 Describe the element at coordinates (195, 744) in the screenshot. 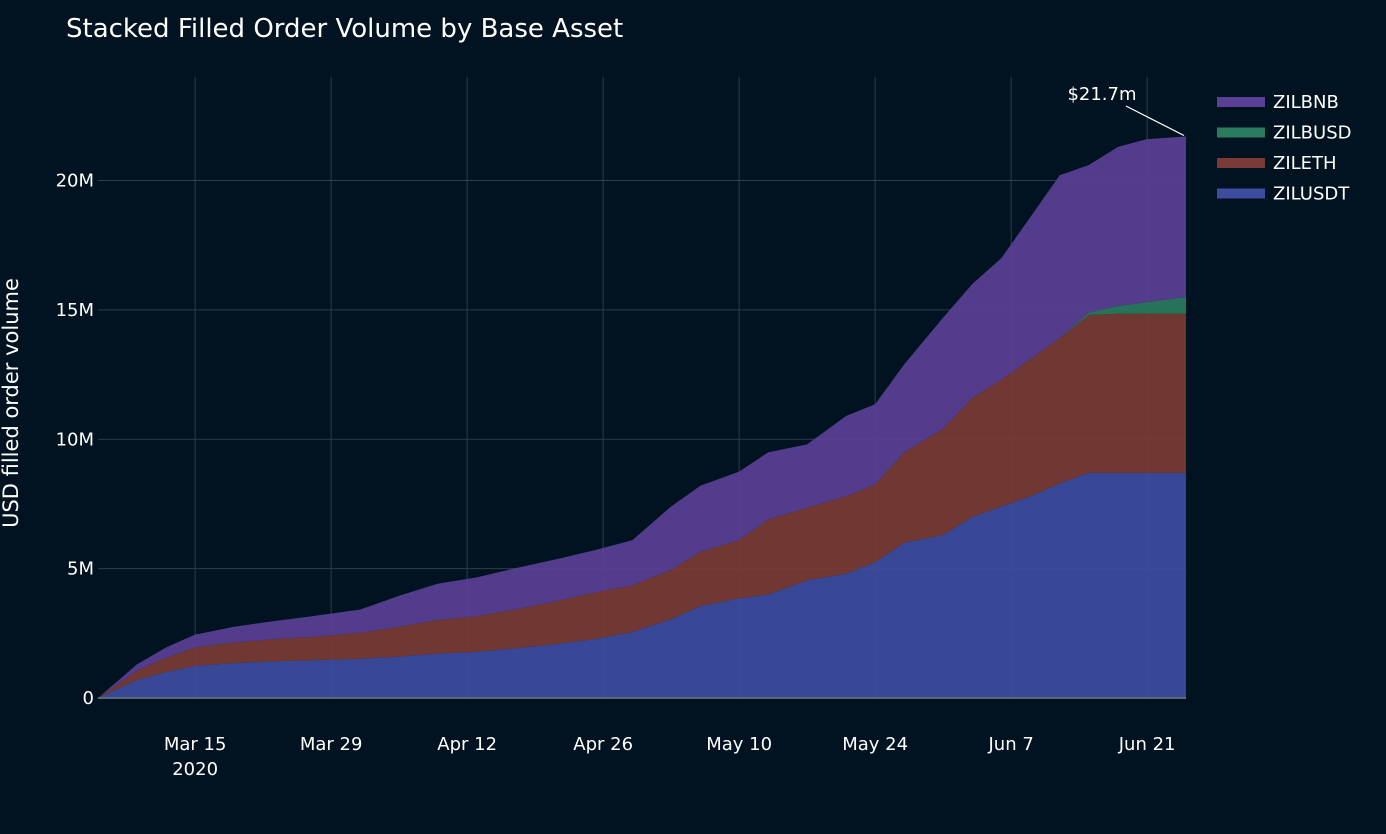

I see `x-tick-label: Mar 15` at that location.